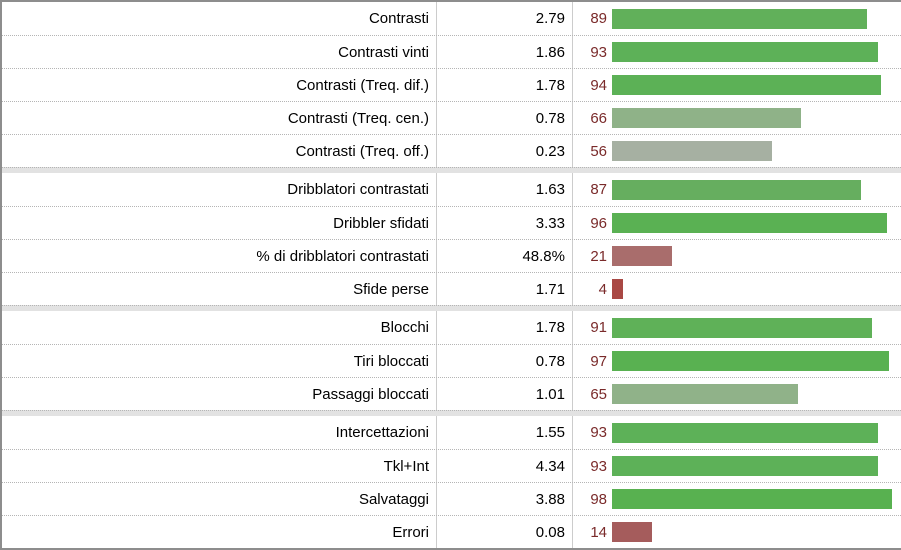 This screenshot has height=550, width=901. Describe the element at coordinates (219, 394) in the screenshot. I see `stat-label: Passaggi bloccati` at that location.